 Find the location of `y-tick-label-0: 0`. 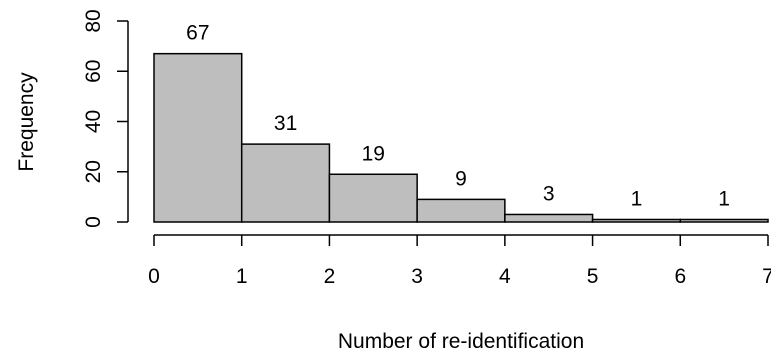

y-tick-label-0: 0 is located at coordinates (93, 222).